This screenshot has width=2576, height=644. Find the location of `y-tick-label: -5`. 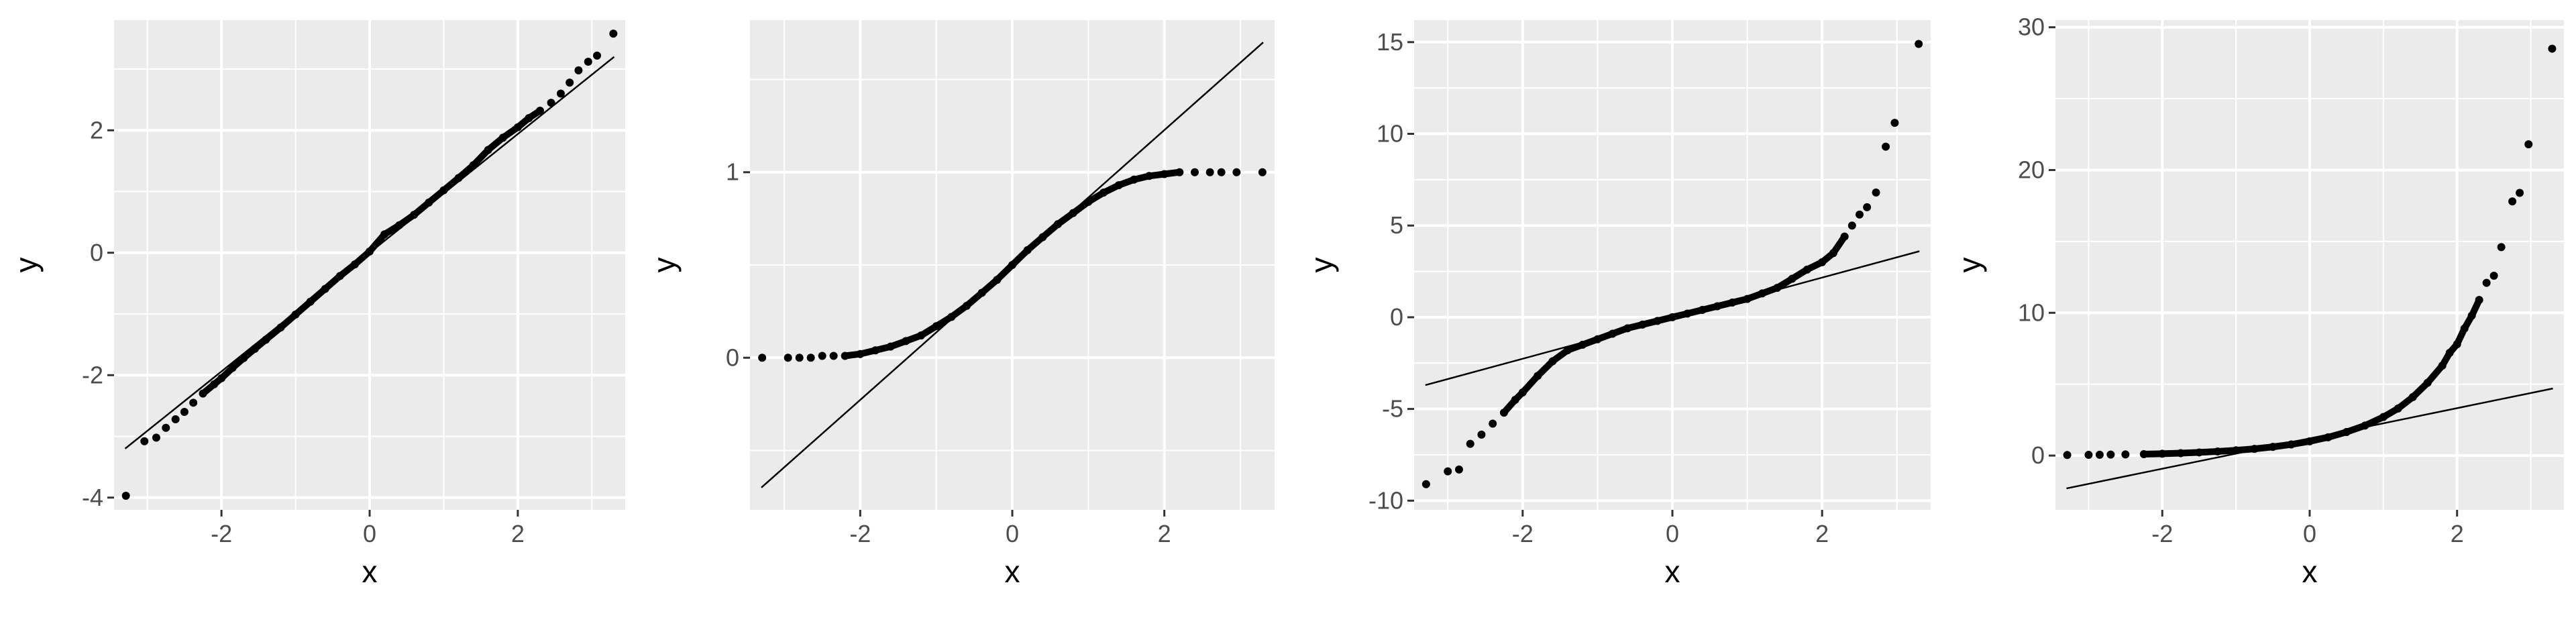

y-tick-label: -5 is located at coordinates (1392, 409).